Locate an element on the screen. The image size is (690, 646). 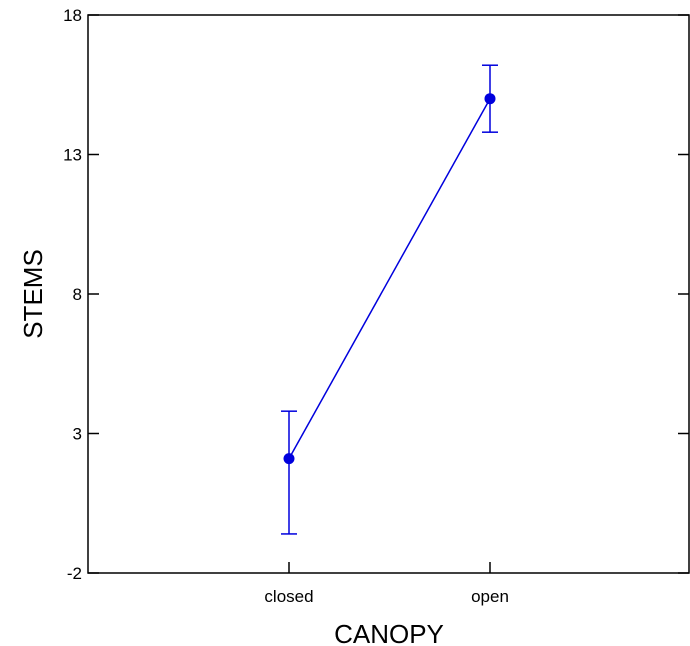
y-tick-label: -2 is located at coordinates (74, 573).